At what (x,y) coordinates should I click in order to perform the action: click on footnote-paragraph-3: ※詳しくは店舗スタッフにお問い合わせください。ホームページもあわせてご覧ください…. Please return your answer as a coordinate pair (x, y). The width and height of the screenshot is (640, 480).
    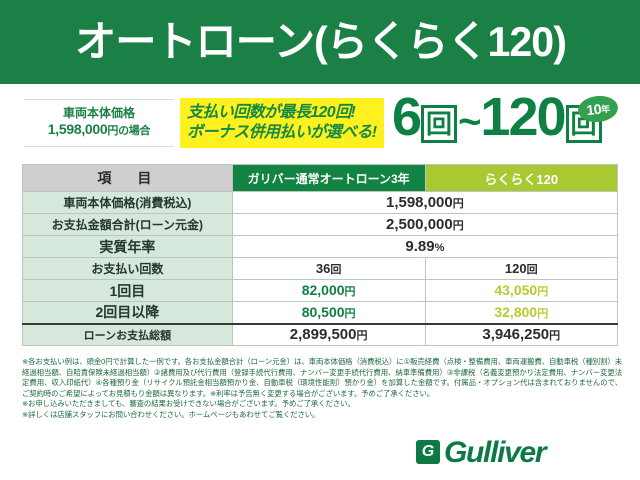
    Looking at the image, I should click on (171, 414).